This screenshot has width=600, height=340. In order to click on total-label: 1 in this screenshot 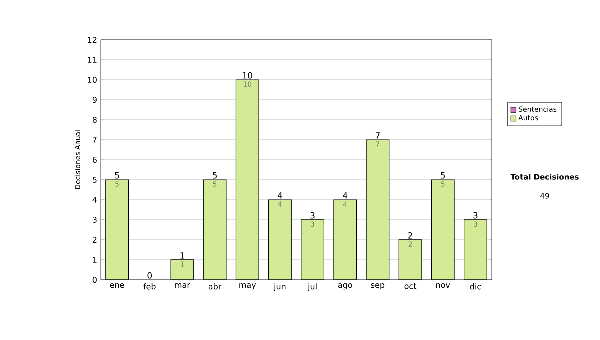, I will do `click(182, 255)`.